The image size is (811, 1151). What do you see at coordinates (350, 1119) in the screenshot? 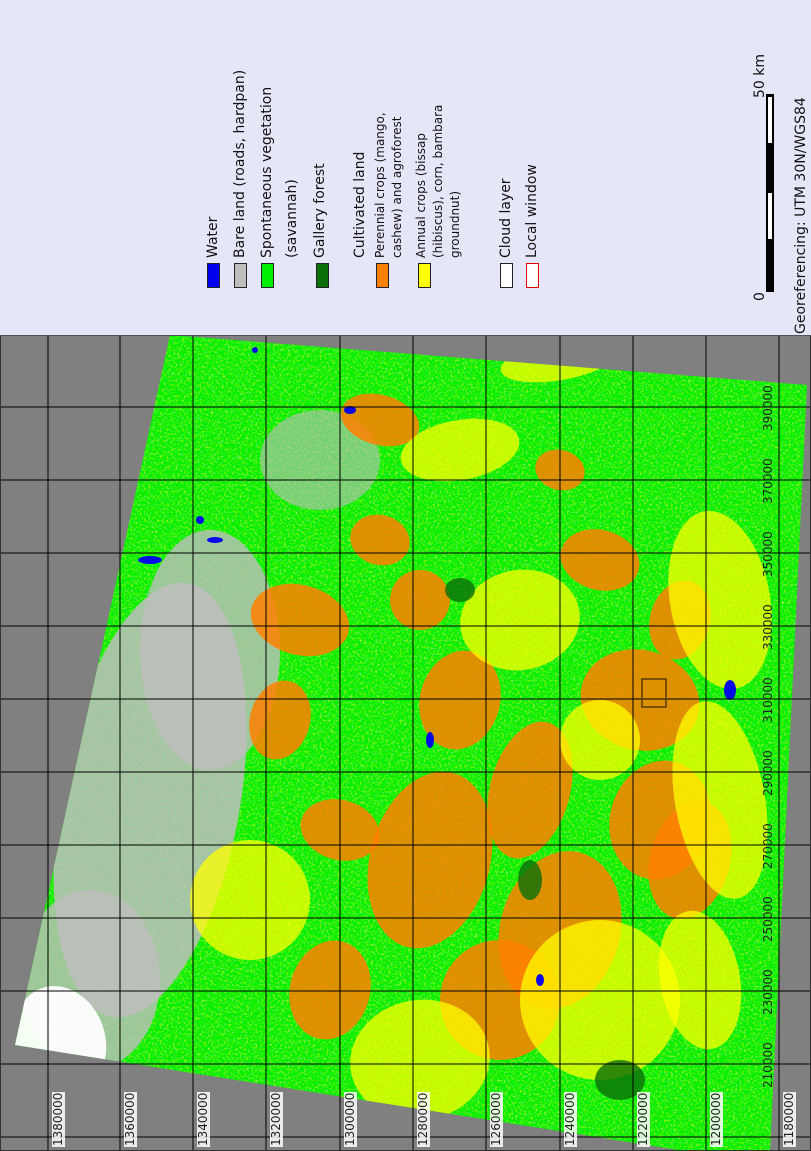
I see `northing-label: 1300000` at bounding box center [350, 1119].